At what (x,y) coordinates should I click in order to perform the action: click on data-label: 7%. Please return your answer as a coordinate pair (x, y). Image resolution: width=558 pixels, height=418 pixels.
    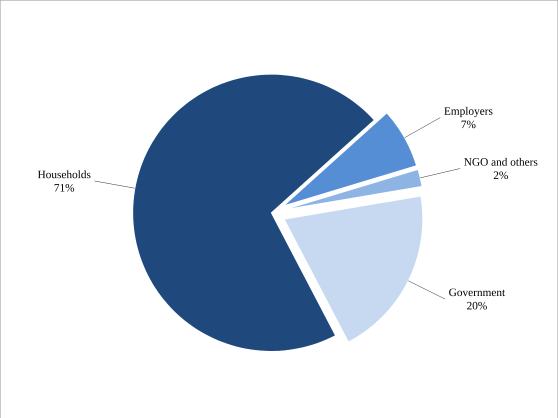
    Looking at the image, I should click on (469, 124).